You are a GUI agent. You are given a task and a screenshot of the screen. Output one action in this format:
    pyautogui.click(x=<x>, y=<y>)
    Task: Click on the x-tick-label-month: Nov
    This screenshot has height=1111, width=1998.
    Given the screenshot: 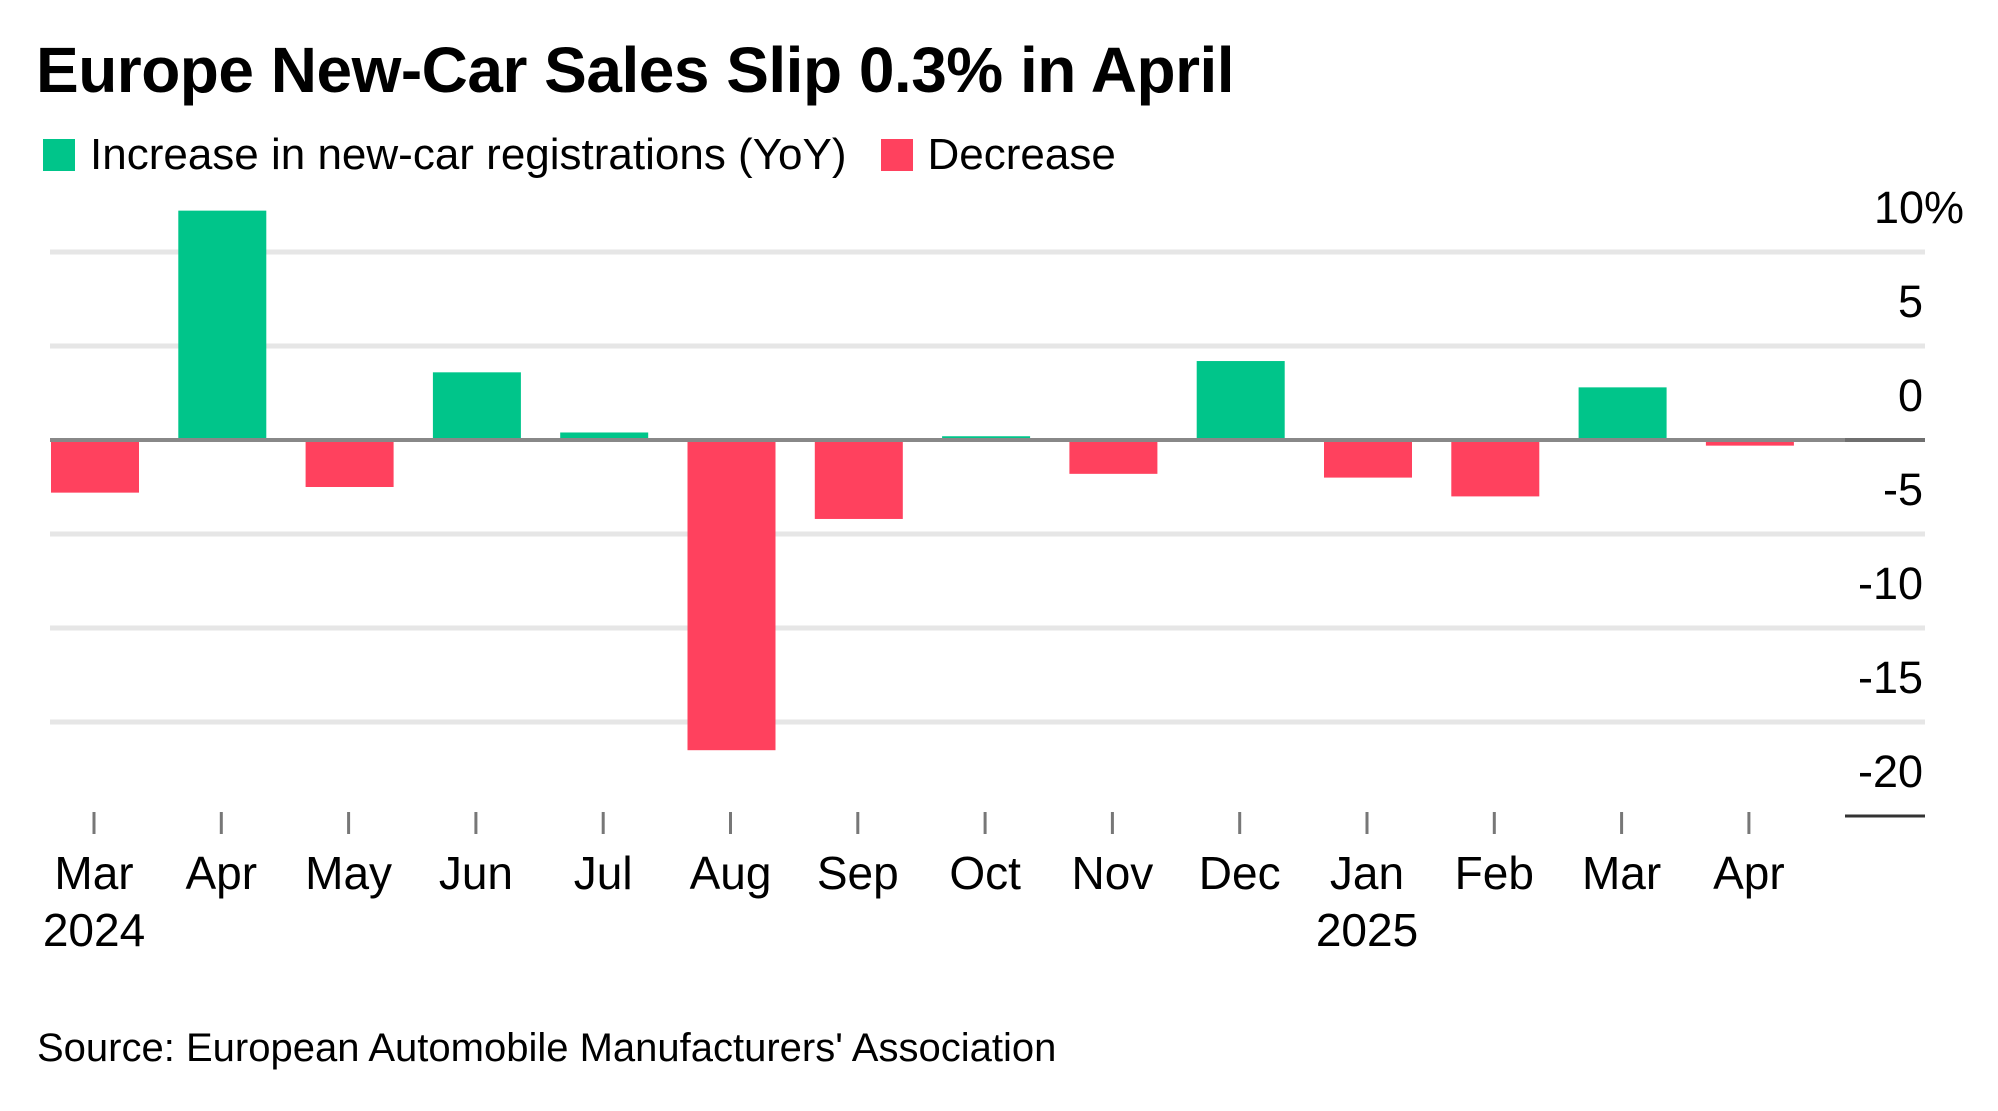 What is the action you would take?
    pyautogui.click(x=1112, y=873)
    